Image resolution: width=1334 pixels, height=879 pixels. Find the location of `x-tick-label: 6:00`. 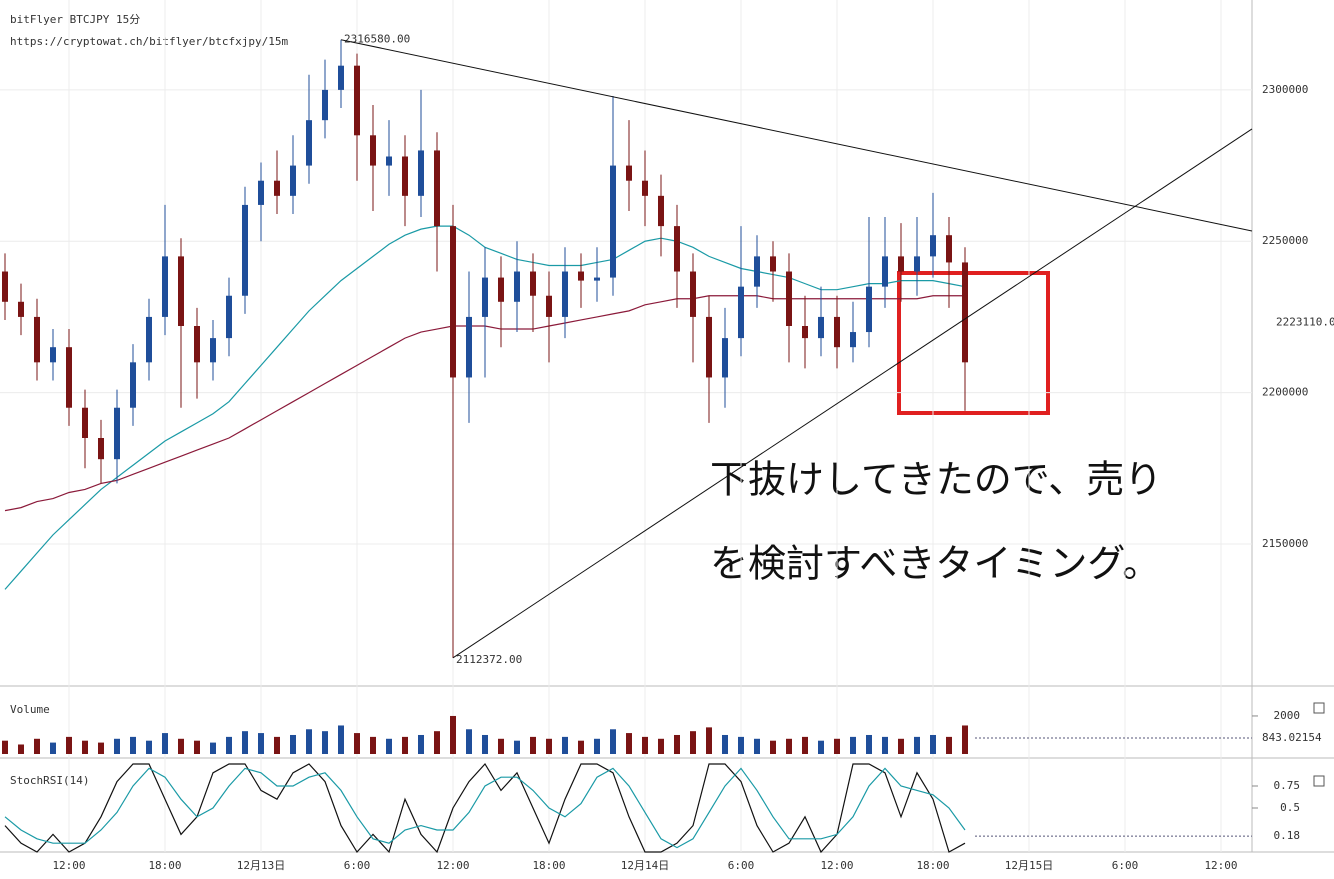

x-tick-label: 6:00 is located at coordinates (1125, 865).